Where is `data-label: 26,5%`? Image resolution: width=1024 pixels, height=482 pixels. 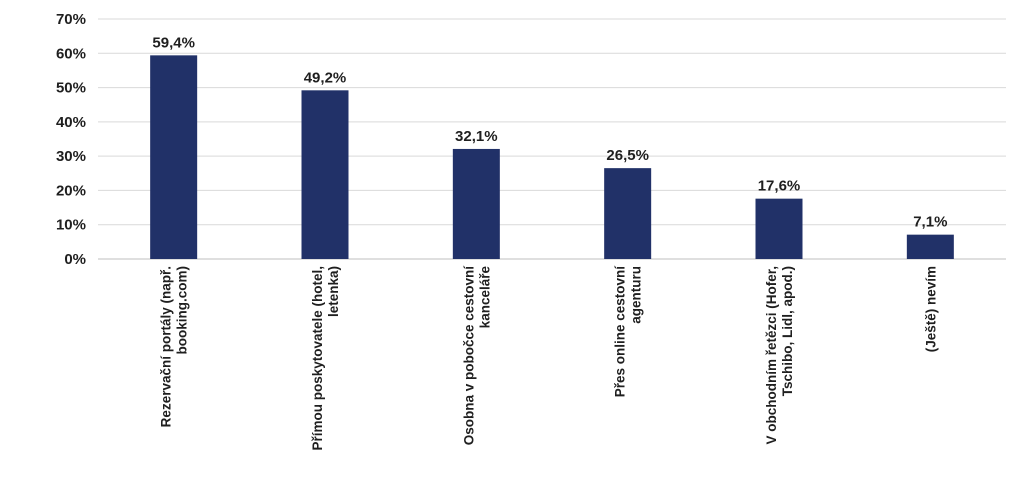 data-label: 26,5% is located at coordinates (627, 155).